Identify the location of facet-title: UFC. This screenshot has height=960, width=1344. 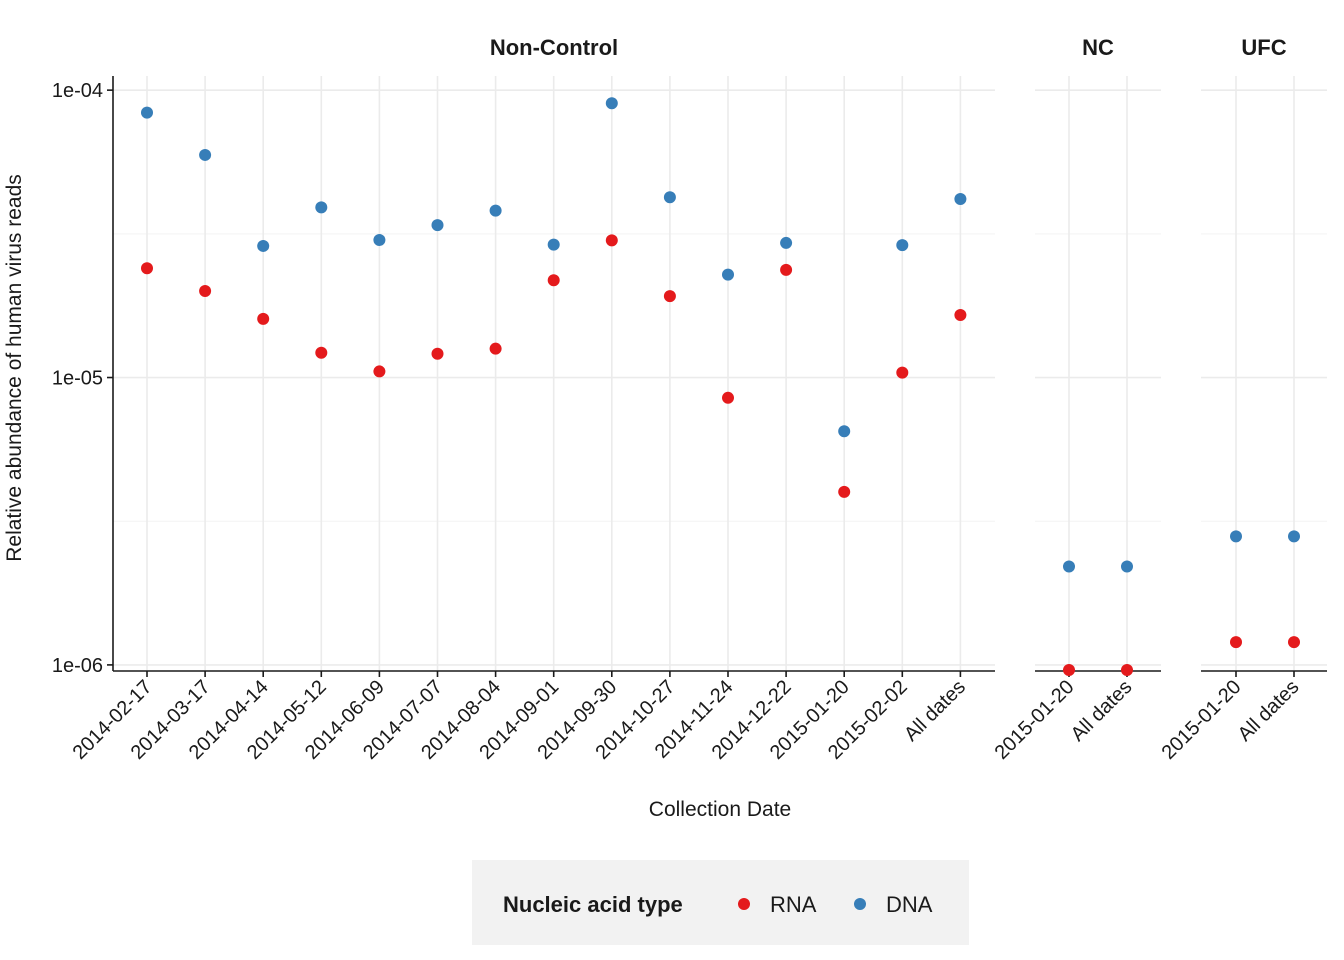
(1263, 47).